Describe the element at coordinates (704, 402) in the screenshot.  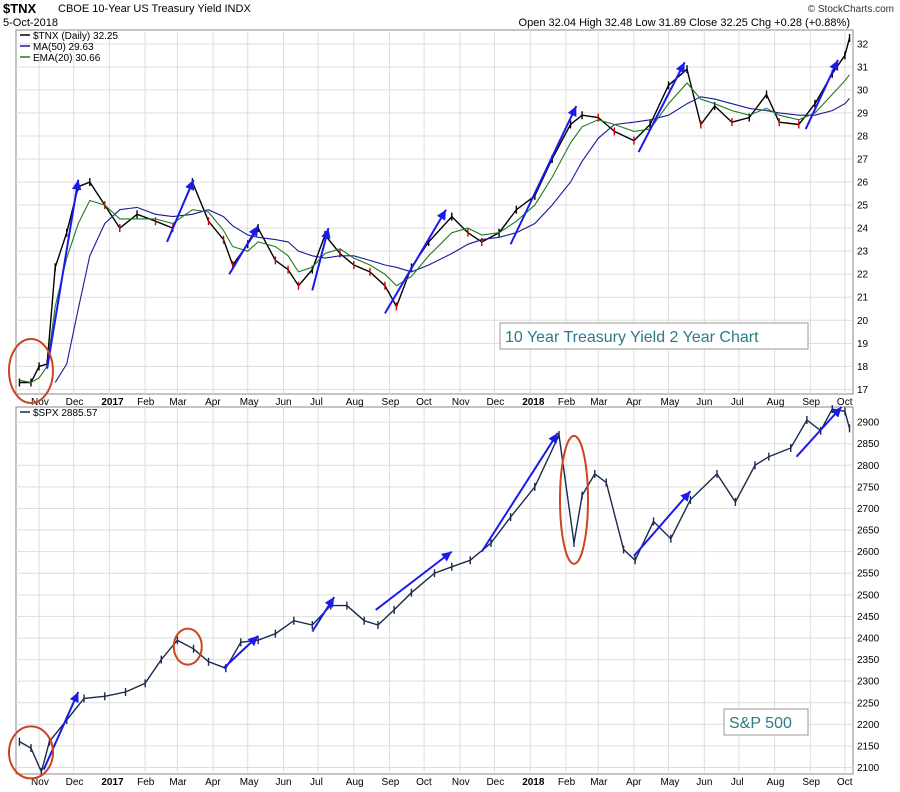
I see `tnx-x-tick-label: Jun` at that location.